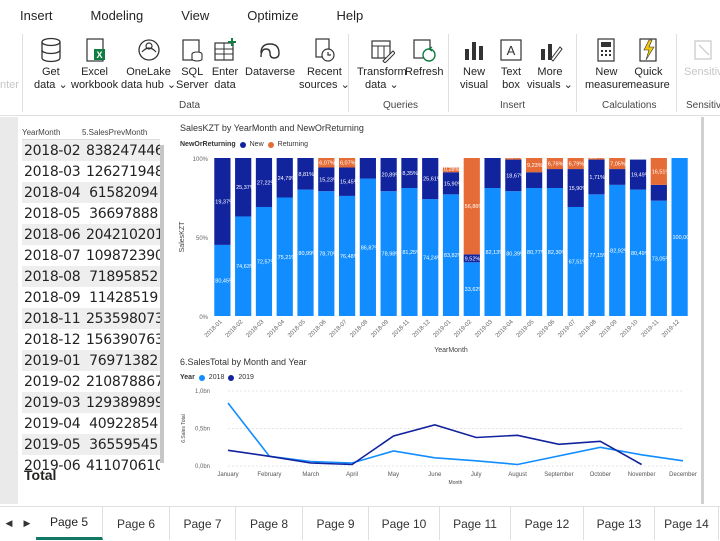  I want to click on table-row: 2019-05 36559545, so click(91, 444).